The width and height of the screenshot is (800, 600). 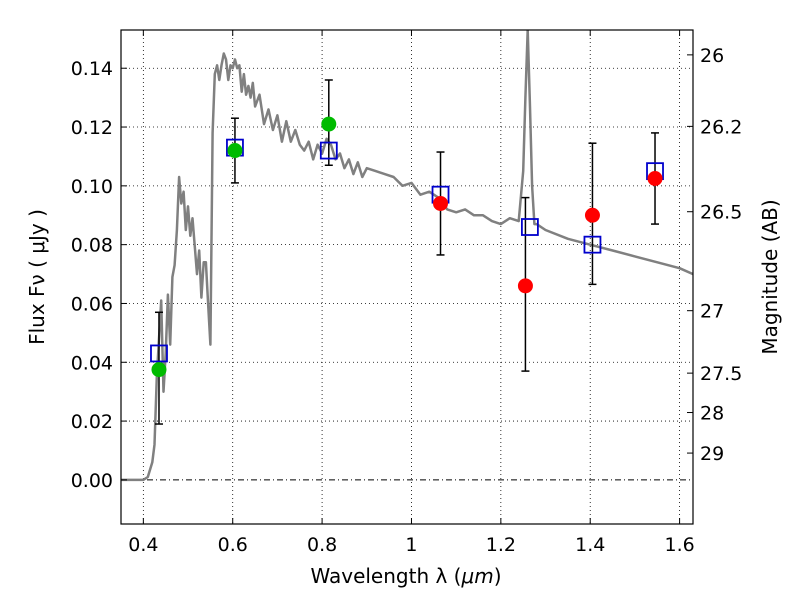 I want to click on y-tick-label: 0.12, so click(x=92, y=128).